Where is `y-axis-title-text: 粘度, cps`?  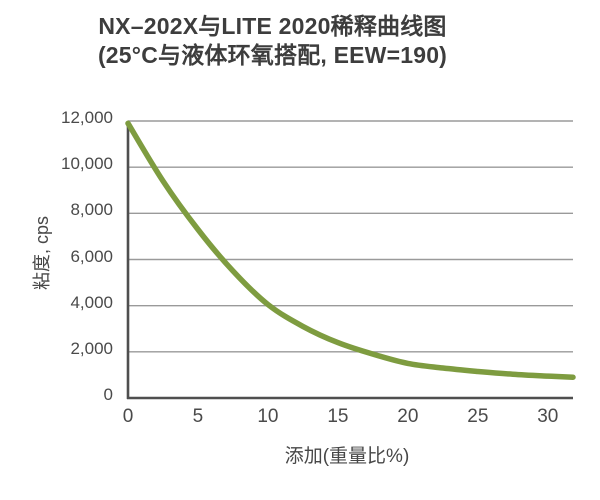 y-axis-title-text: 粘度, cps is located at coordinates (42, 253).